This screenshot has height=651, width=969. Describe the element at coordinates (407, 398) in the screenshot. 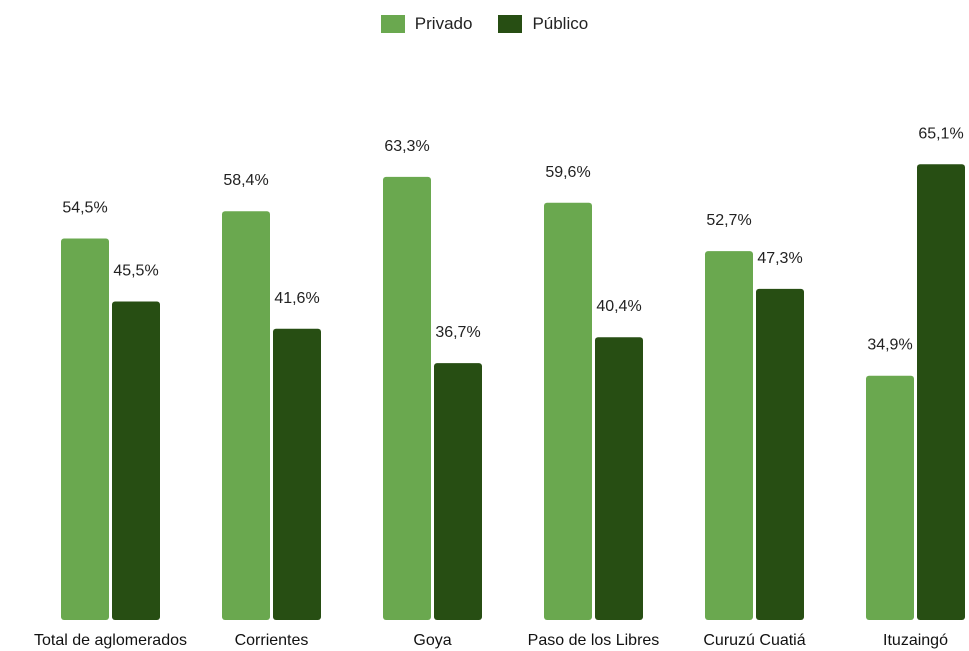

I see `bar-privado-goya` at that location.